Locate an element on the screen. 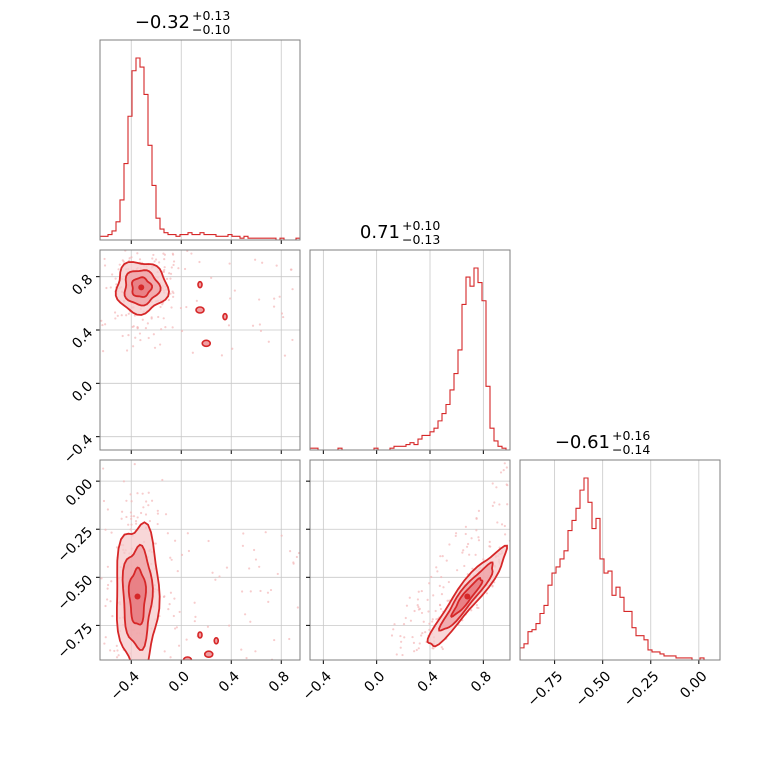 This screenshot has width=760, height=760. x-tick-label-1: −0.4 is located at coordinates (317, 685).